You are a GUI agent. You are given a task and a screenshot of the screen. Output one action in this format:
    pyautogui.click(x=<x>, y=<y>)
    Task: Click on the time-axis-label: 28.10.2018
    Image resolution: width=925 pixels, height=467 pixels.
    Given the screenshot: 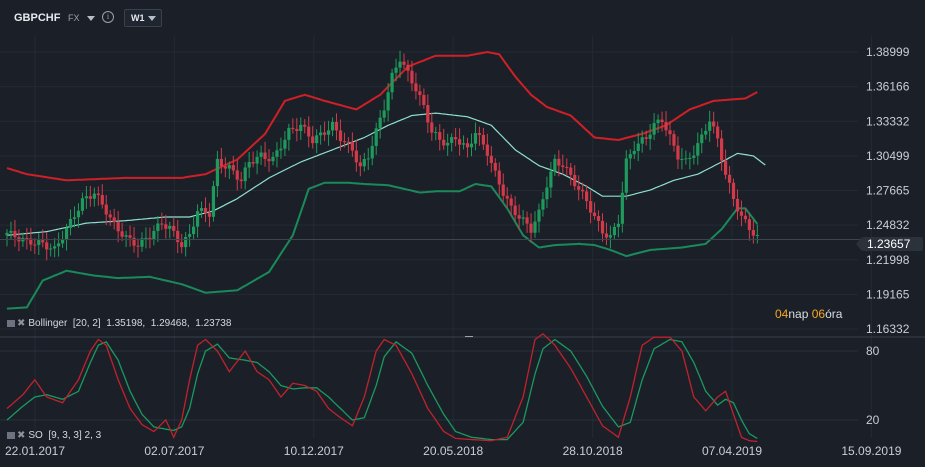 What is the action you would take?
    pyautogui.click(x=593, y=451)
    